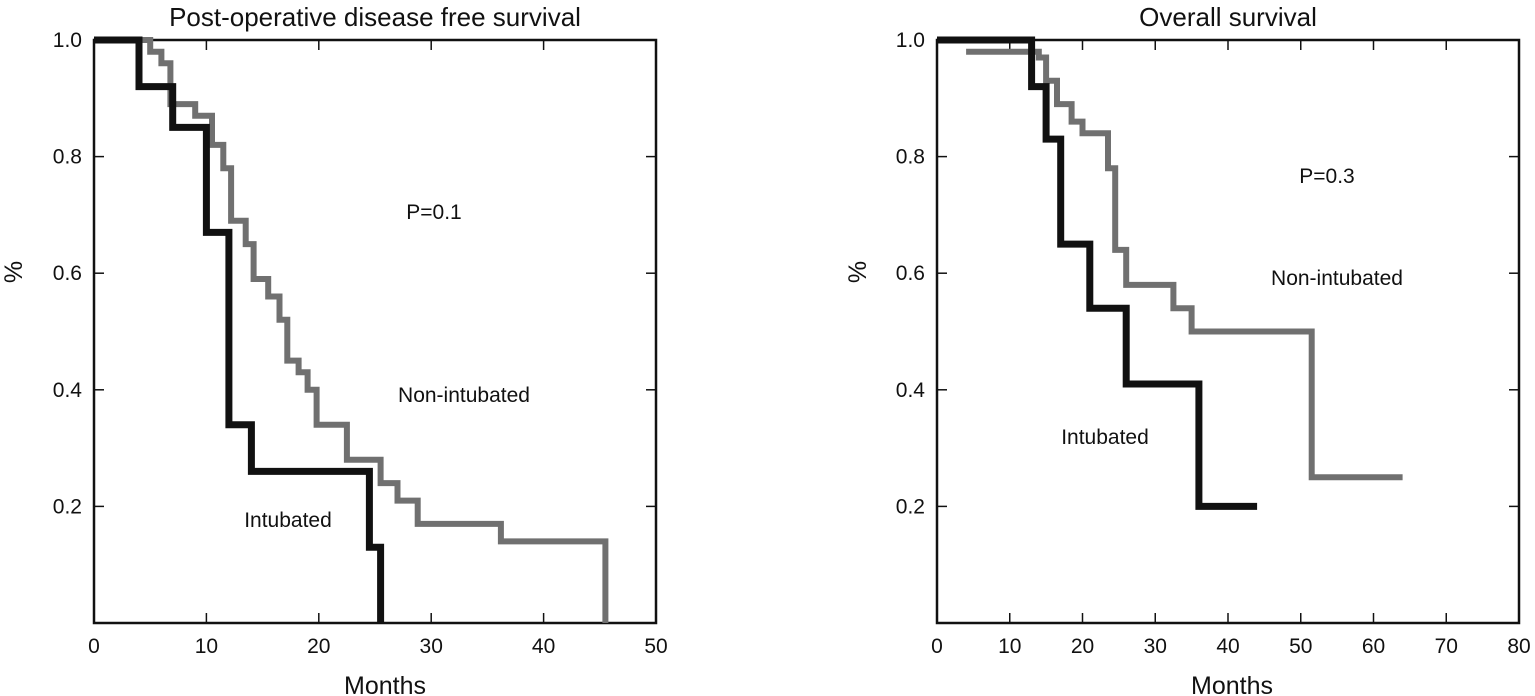 The image size is (1535, 696). Describe the element at coordinates (1373, 646) in the screenshot. I see `x-tick-label: 60` at that location.